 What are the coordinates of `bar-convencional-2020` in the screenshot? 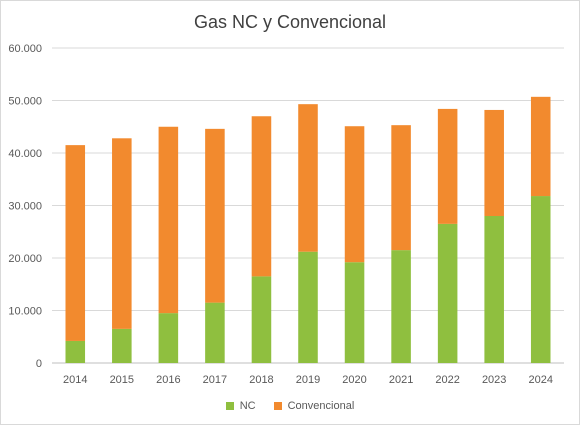 It's located at (354, 194).